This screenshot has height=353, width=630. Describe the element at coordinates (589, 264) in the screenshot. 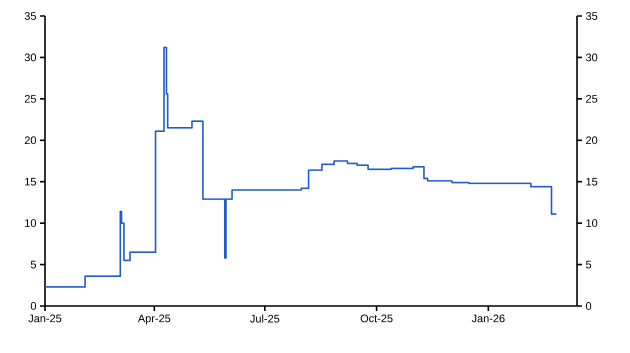

I see `y2-tick-label: 5` at that location.